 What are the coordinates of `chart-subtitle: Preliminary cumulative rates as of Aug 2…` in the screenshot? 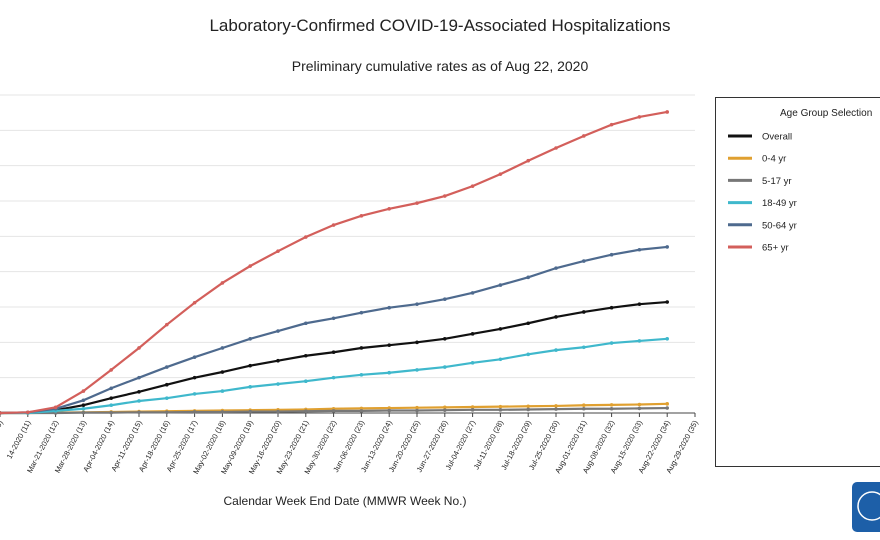 It's located at (440, 66).